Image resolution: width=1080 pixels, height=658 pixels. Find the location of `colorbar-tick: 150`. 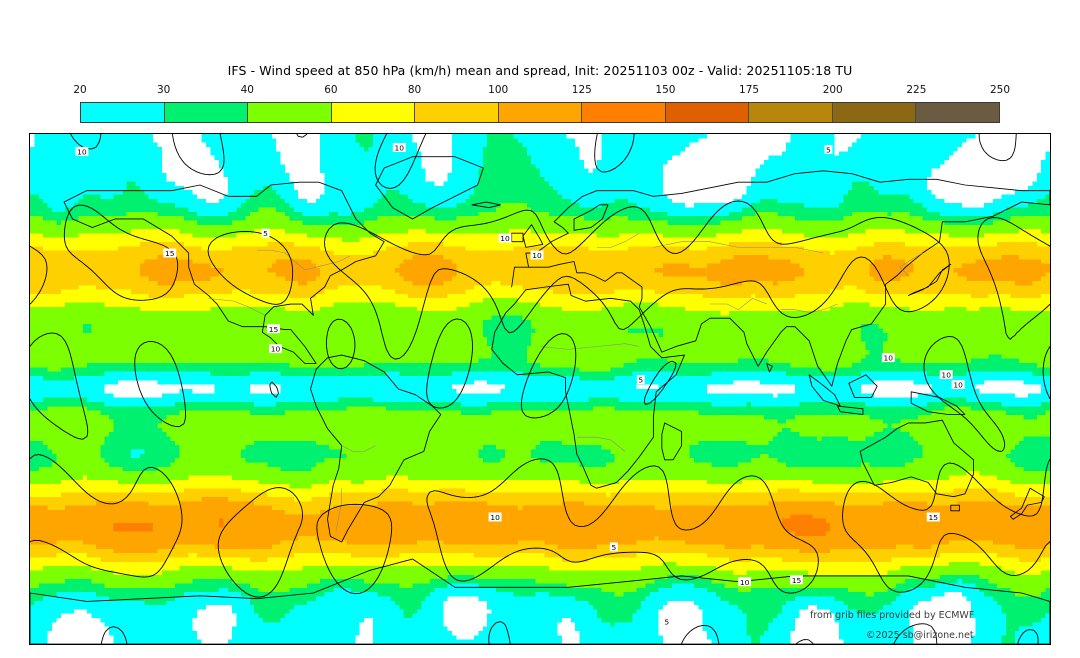

colorbar-tick: 150 is located at coordinates (665, 90).